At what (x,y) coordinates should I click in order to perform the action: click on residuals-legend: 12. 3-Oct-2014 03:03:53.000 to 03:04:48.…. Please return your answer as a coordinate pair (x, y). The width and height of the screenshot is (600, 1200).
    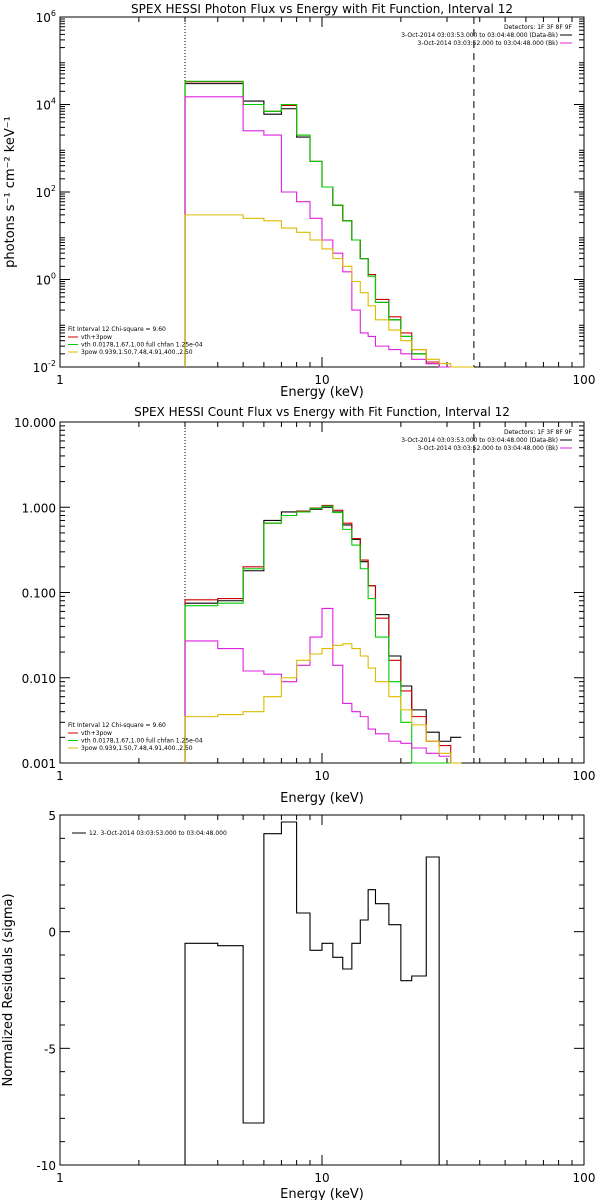
    Looking at the image, I should click on (149, 833).